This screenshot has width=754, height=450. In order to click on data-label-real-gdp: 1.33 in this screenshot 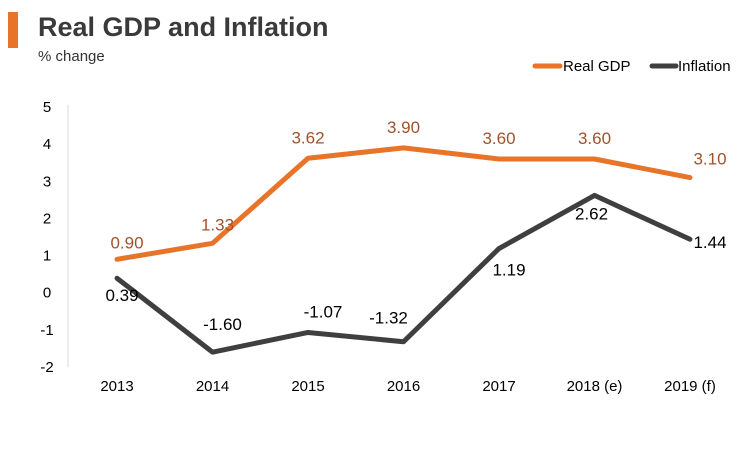, I will do `click(217, 224)`.